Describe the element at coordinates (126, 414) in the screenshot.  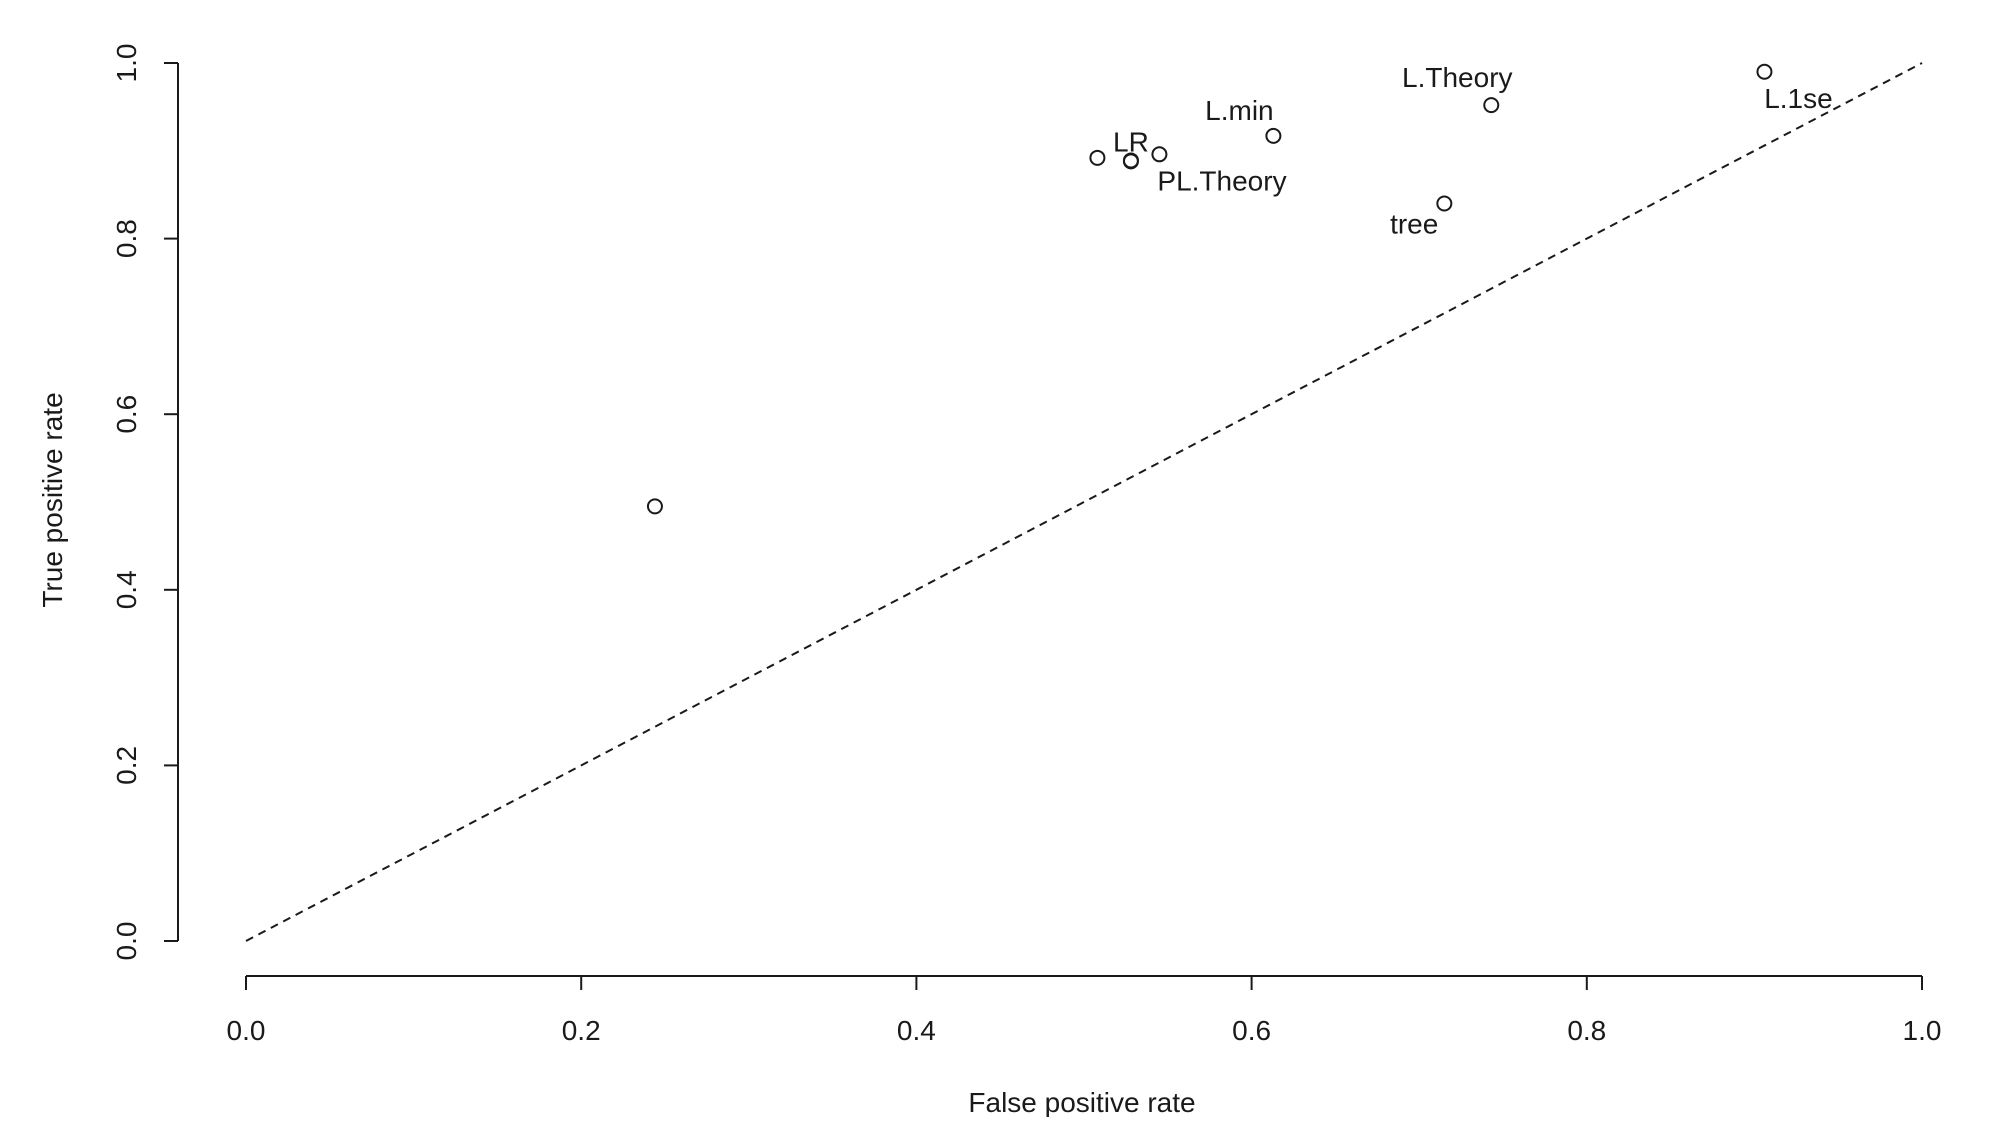
I see `y-tick-label: 0.6` at that location.